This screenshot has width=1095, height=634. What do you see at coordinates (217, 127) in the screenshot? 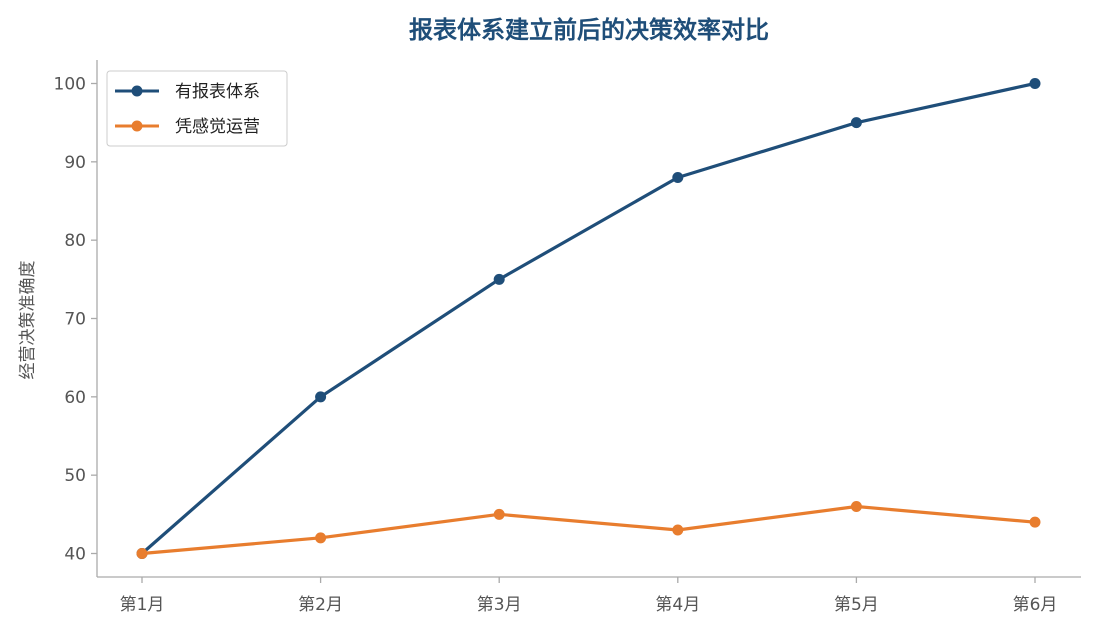
I see `legend-label-series-2: 凭感觉运营` at bounding box center [217, 127].